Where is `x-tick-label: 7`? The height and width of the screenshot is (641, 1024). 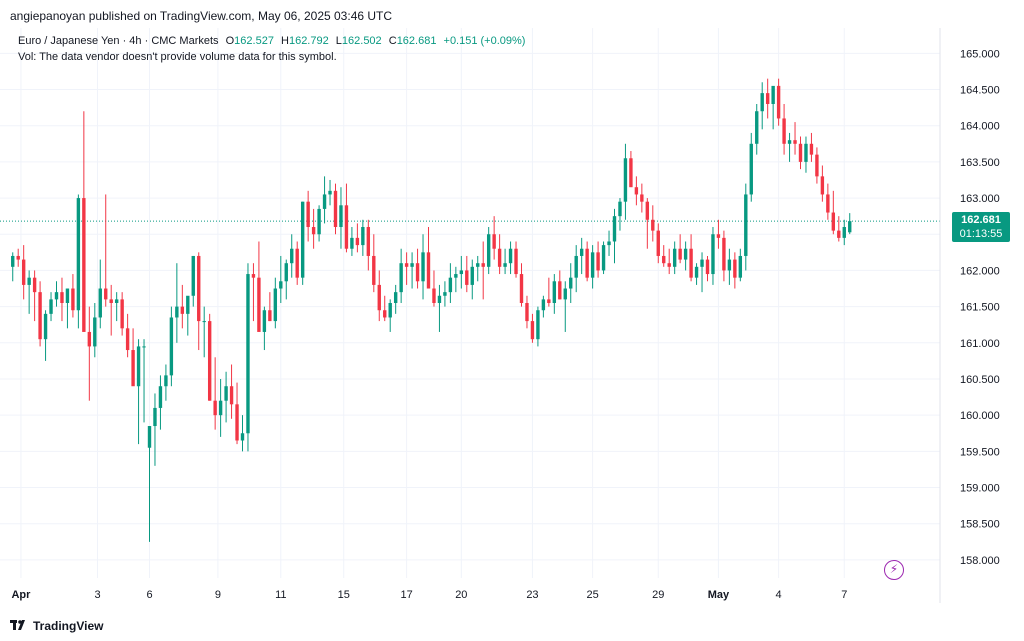
x-tick-label: 7 is located at coordinates (844, 595).